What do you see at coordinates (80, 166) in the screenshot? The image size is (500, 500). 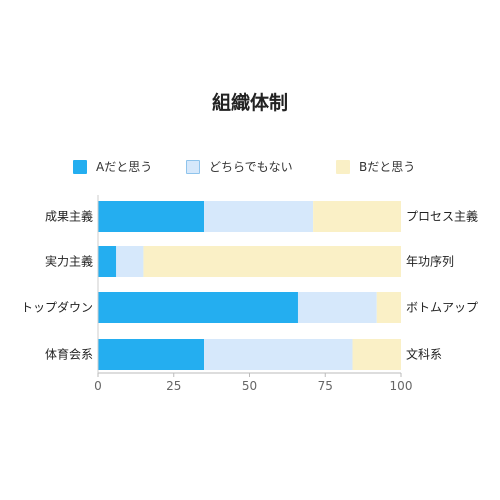 I see `legend-swatch-a` at bounding box center [80, 166].